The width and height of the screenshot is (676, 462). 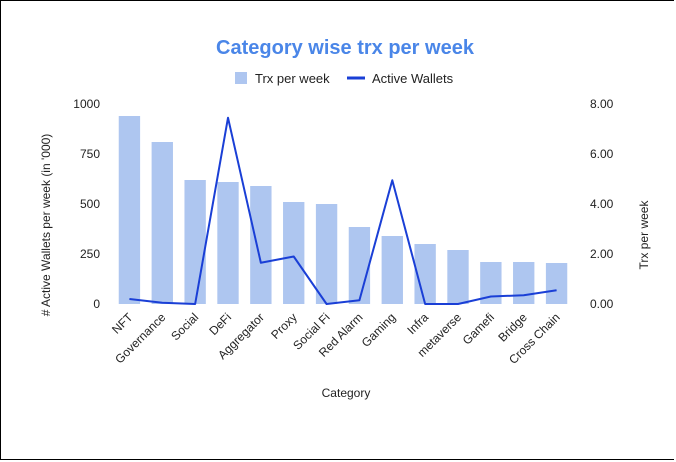 I want to click on y-axis-right-label: Trx per week, so click(x=644, y=235).